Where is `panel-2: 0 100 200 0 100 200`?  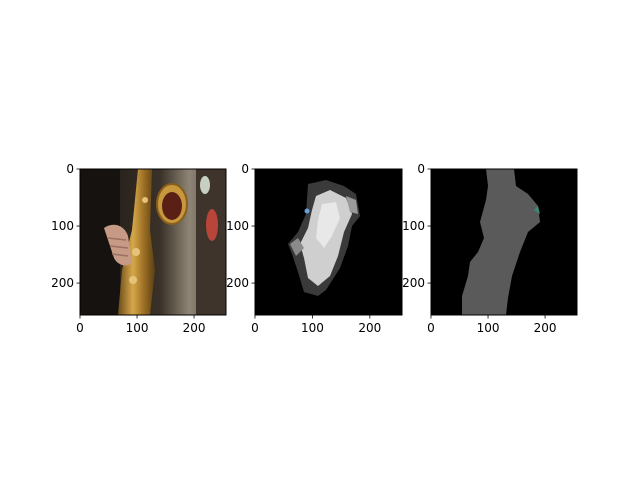 panel-2: 0 100 200 0 100 200 is located at coordinates (314, 248).